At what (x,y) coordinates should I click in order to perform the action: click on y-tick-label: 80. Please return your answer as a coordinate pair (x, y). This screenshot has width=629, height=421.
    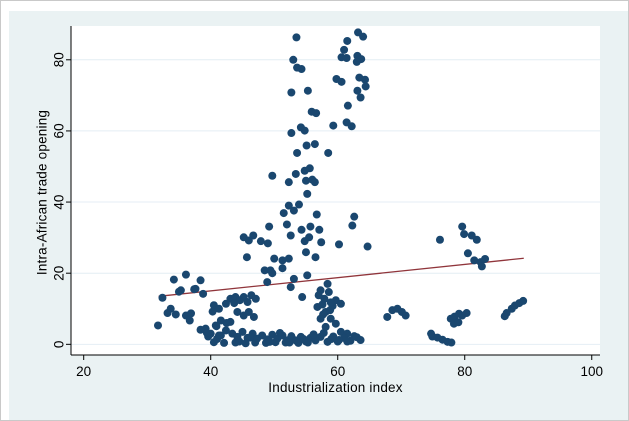
    Looking at the image, I should click on (59, 59).